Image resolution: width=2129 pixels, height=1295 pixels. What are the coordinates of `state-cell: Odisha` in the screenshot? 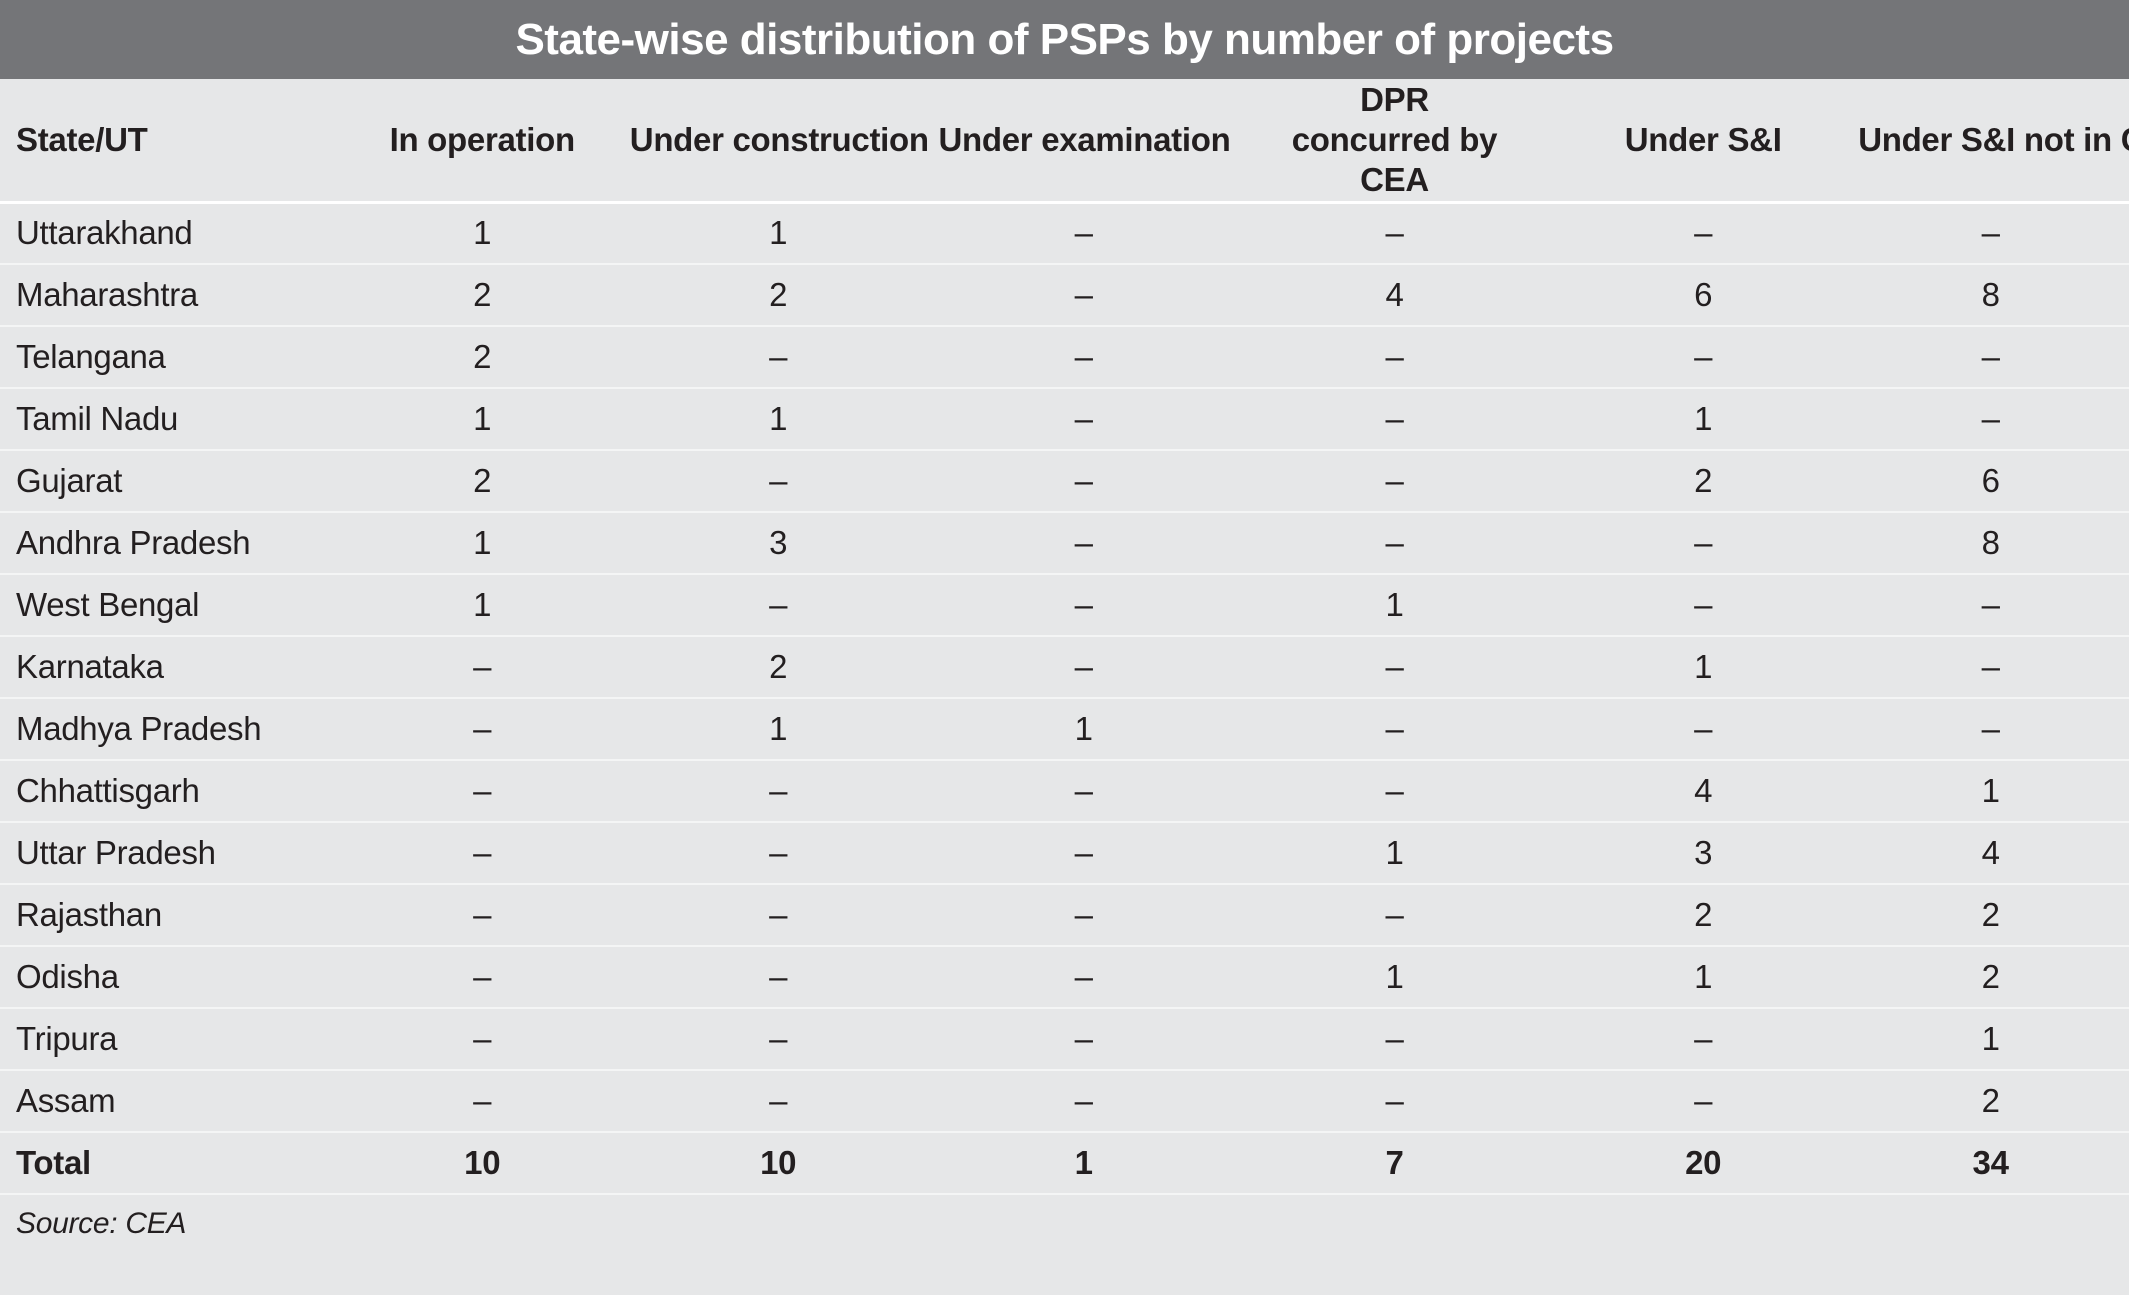 It's located at (170, 977).